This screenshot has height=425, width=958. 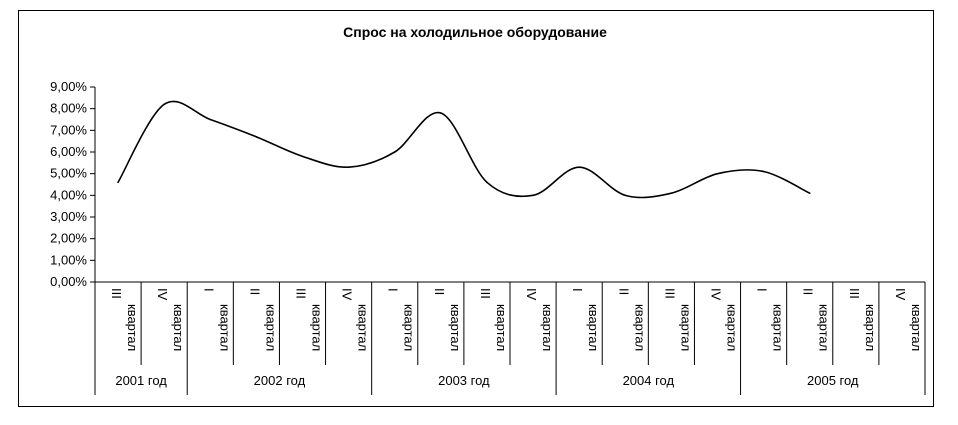 I want to click on x-group-label: 2004 год, so click(x=649, y=380).